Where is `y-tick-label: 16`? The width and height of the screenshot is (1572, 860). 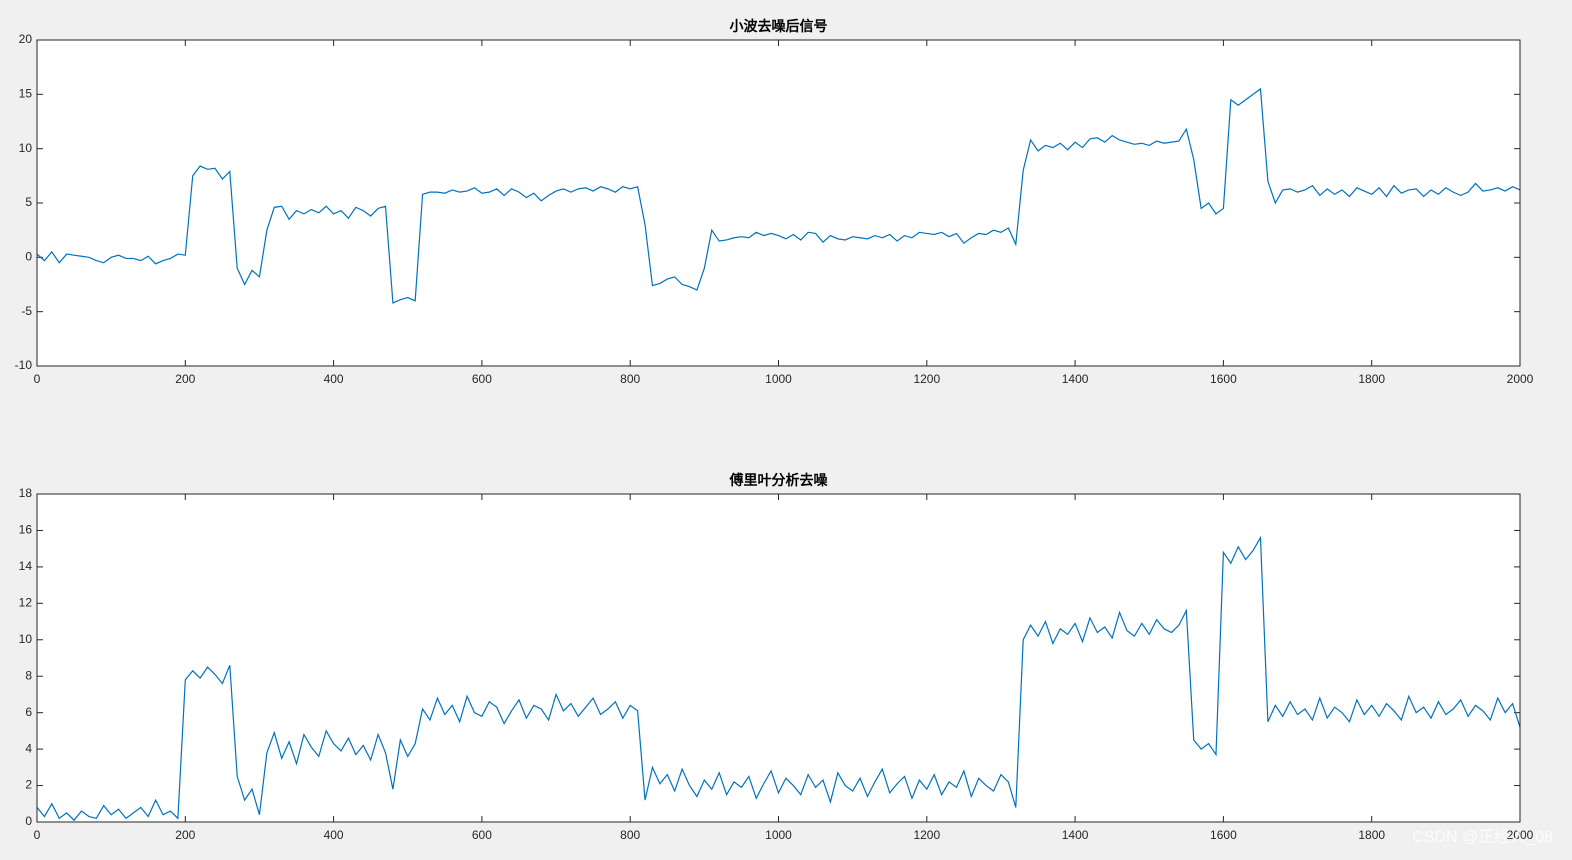 y-tick-label: 16 is located at coordinates (26, 530).